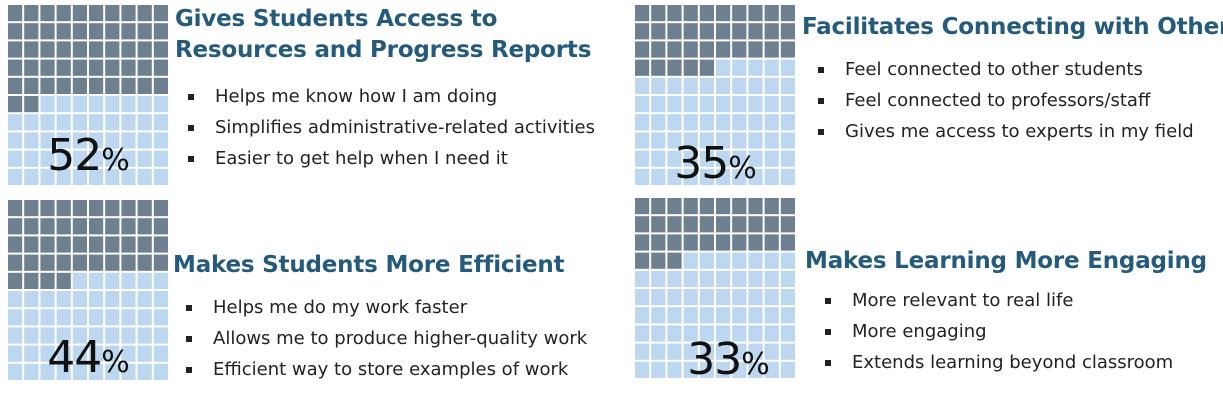  Describe the element at coordinates (88, 290) in the screenshot. I see `waffle-chart` at that location.